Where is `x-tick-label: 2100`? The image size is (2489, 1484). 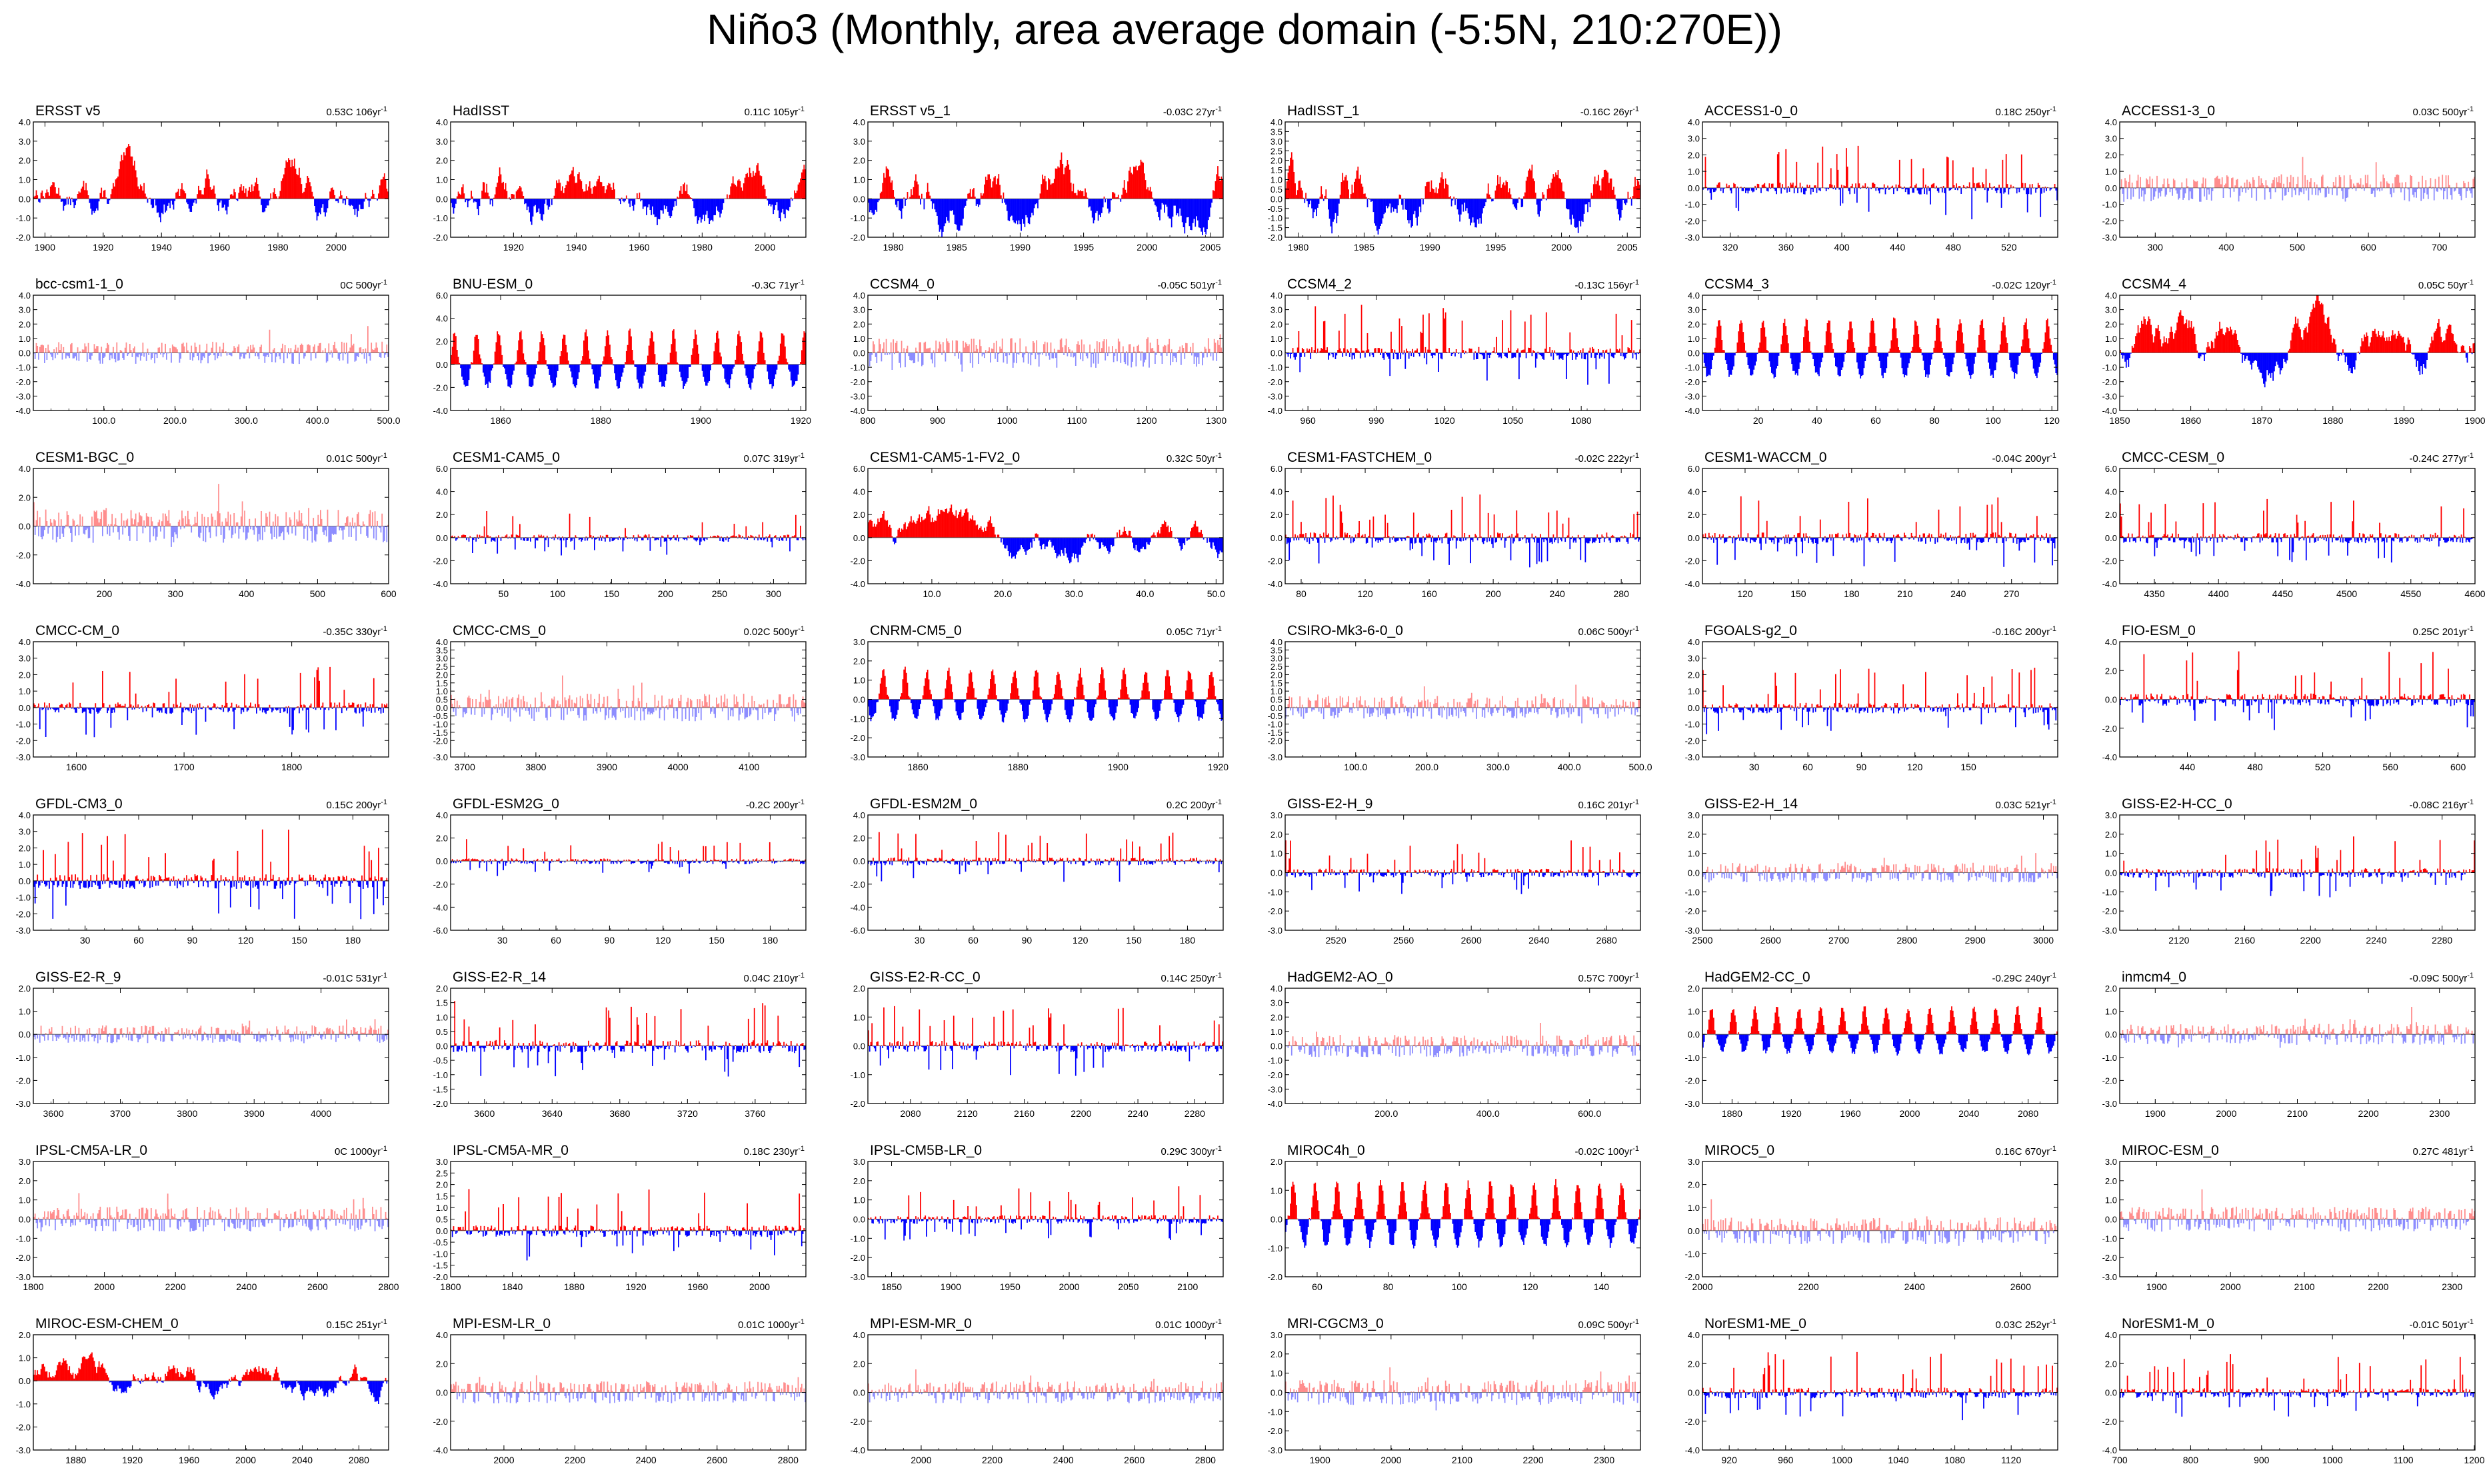
x-tick-label: 2100 is located at coordinates (1462, 1460).